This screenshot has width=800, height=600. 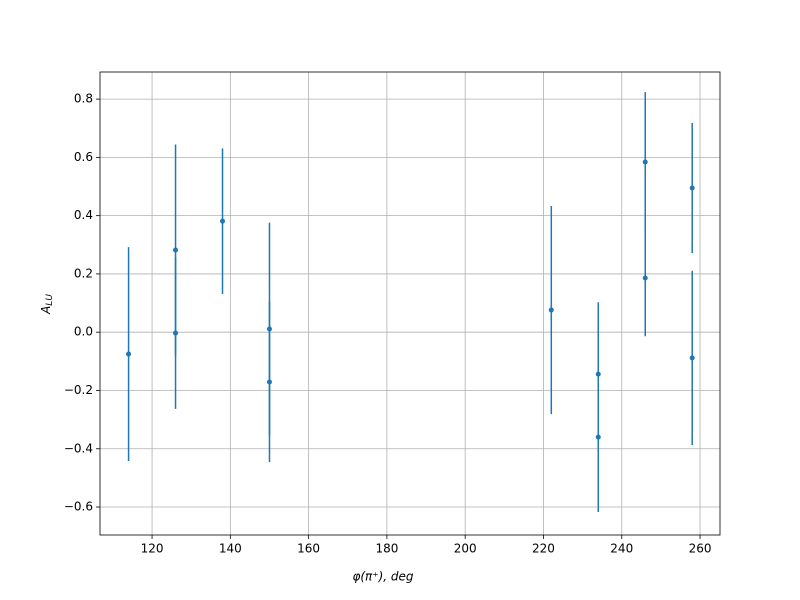 What do you see at coordinates (50, 300) in the screenshot?
I see `y-axis-label-sub: LU` at bounding box center [50, 300].